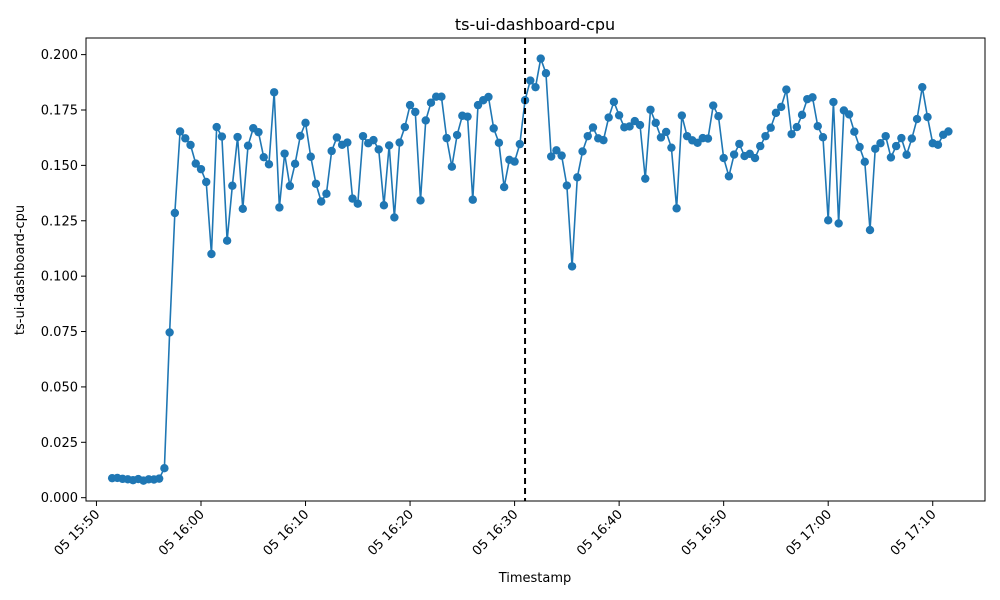 The width and height of the screenshot is (1000, 600). What do you see at coordinates (59, 332) in the screenshot?
I see `y-tick-label: 0.075` at bounding box center [59, 332].